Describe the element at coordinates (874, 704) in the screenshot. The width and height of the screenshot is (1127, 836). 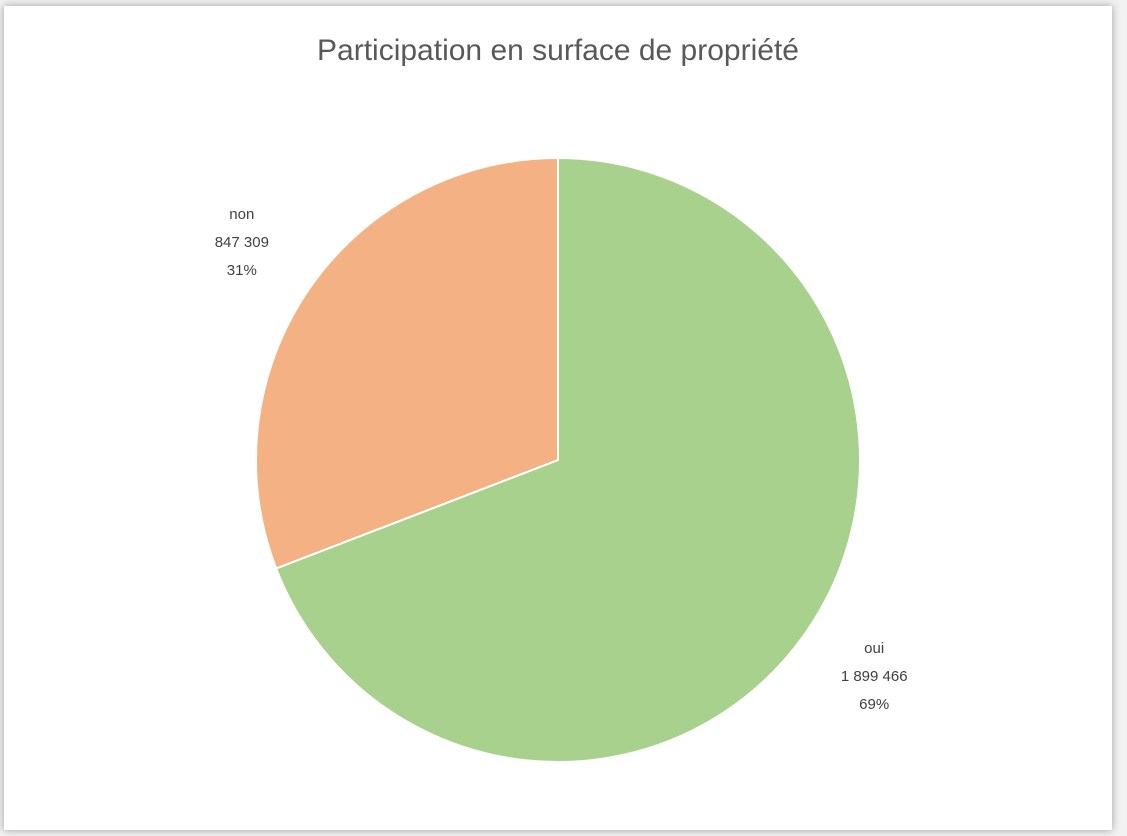
I see `slice-percent-label: 69%` at that location.